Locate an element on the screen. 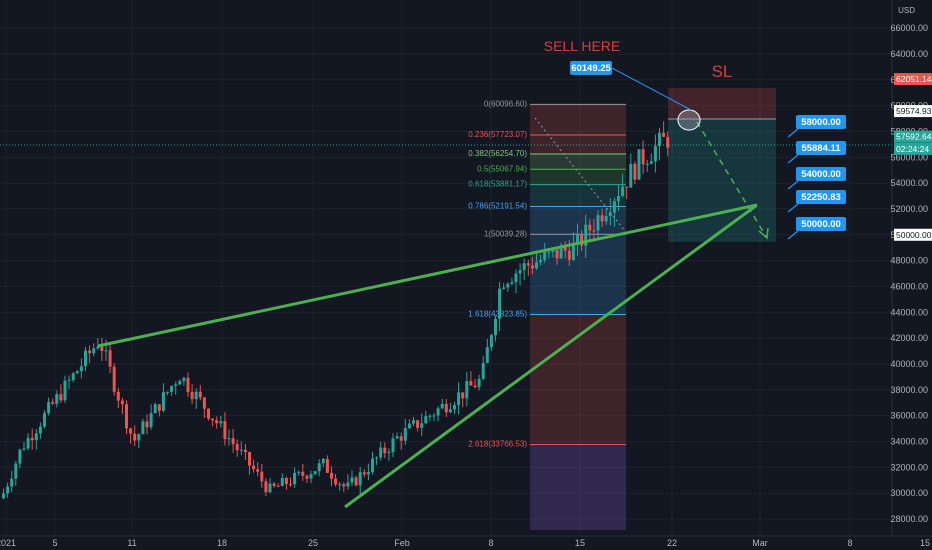  x-tick-label: Feb is located at coordinates (402, 543).